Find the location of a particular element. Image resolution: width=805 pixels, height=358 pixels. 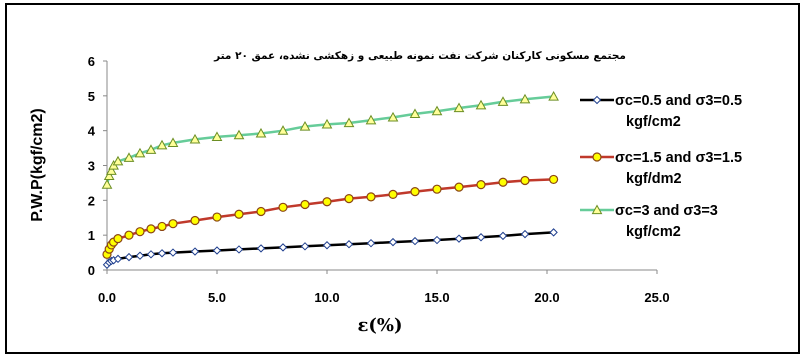

legend-item-3: σc=3 and σ3=3 kgf/cm2 is located at coordinates (649, 221).